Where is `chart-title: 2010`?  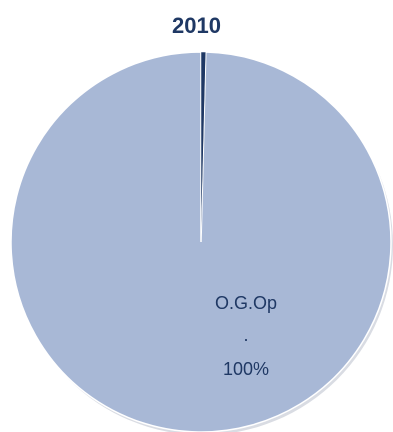
chart-title: 2010 is located at coordinates (196, 25).